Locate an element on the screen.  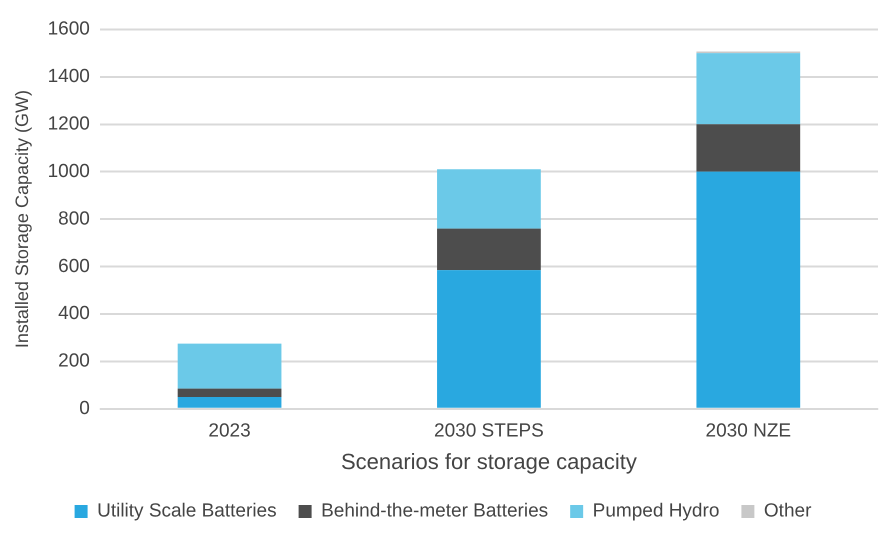
y-tick-label: 200 is located at coordinates (74, 361).